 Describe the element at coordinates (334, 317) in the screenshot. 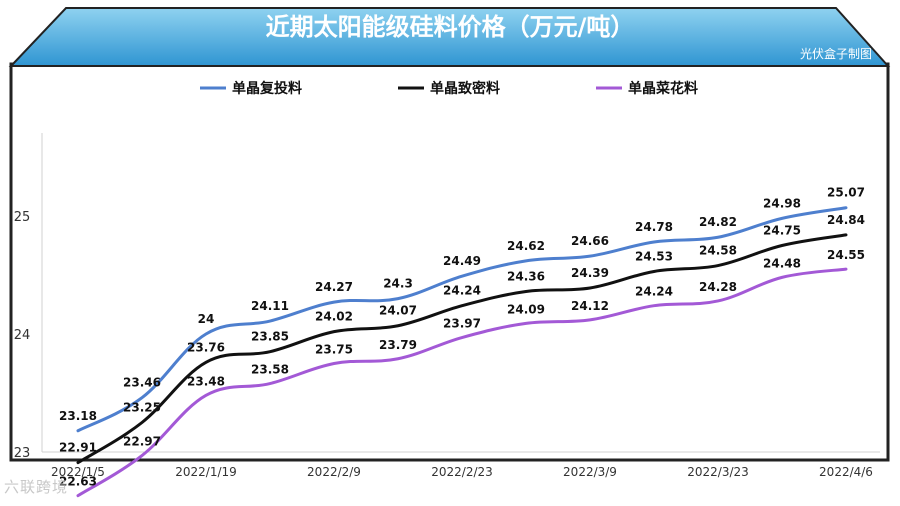

I see `data-label: 24.02` at that location.